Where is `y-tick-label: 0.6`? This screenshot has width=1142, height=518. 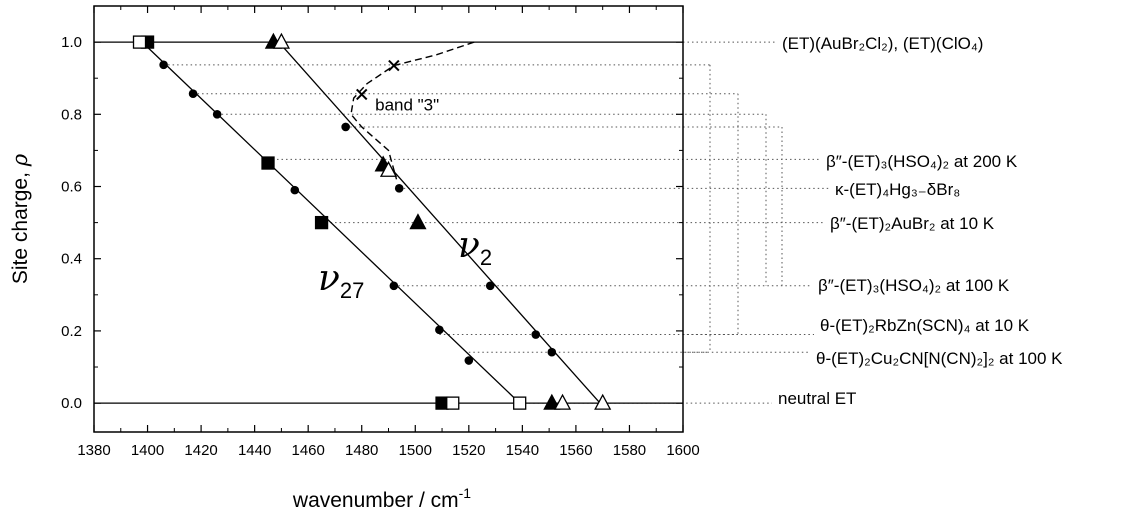 y-tick-label: 0.6 is located at coordinates (71, 187).